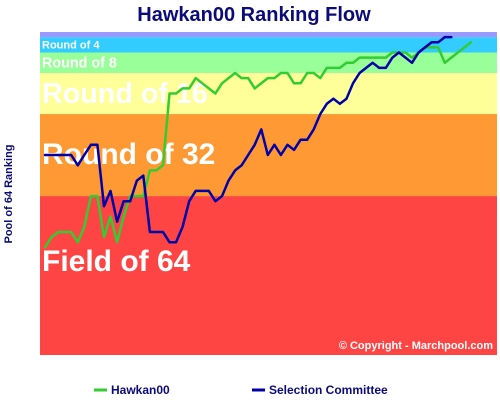 The image size is (500, 400). Describe the element at coordinates (79, 63) in the screenshot. I see `band-label-round-of-8: Round of 8` at that location.